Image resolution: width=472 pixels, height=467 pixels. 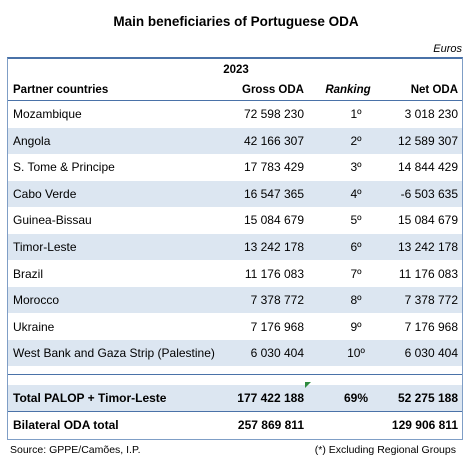 What do you see at coordinates (236, 21) in the screenshot?
I see `table-title: Main beneficiaries of Portuguese ODA` at bounding box center [236, 21].